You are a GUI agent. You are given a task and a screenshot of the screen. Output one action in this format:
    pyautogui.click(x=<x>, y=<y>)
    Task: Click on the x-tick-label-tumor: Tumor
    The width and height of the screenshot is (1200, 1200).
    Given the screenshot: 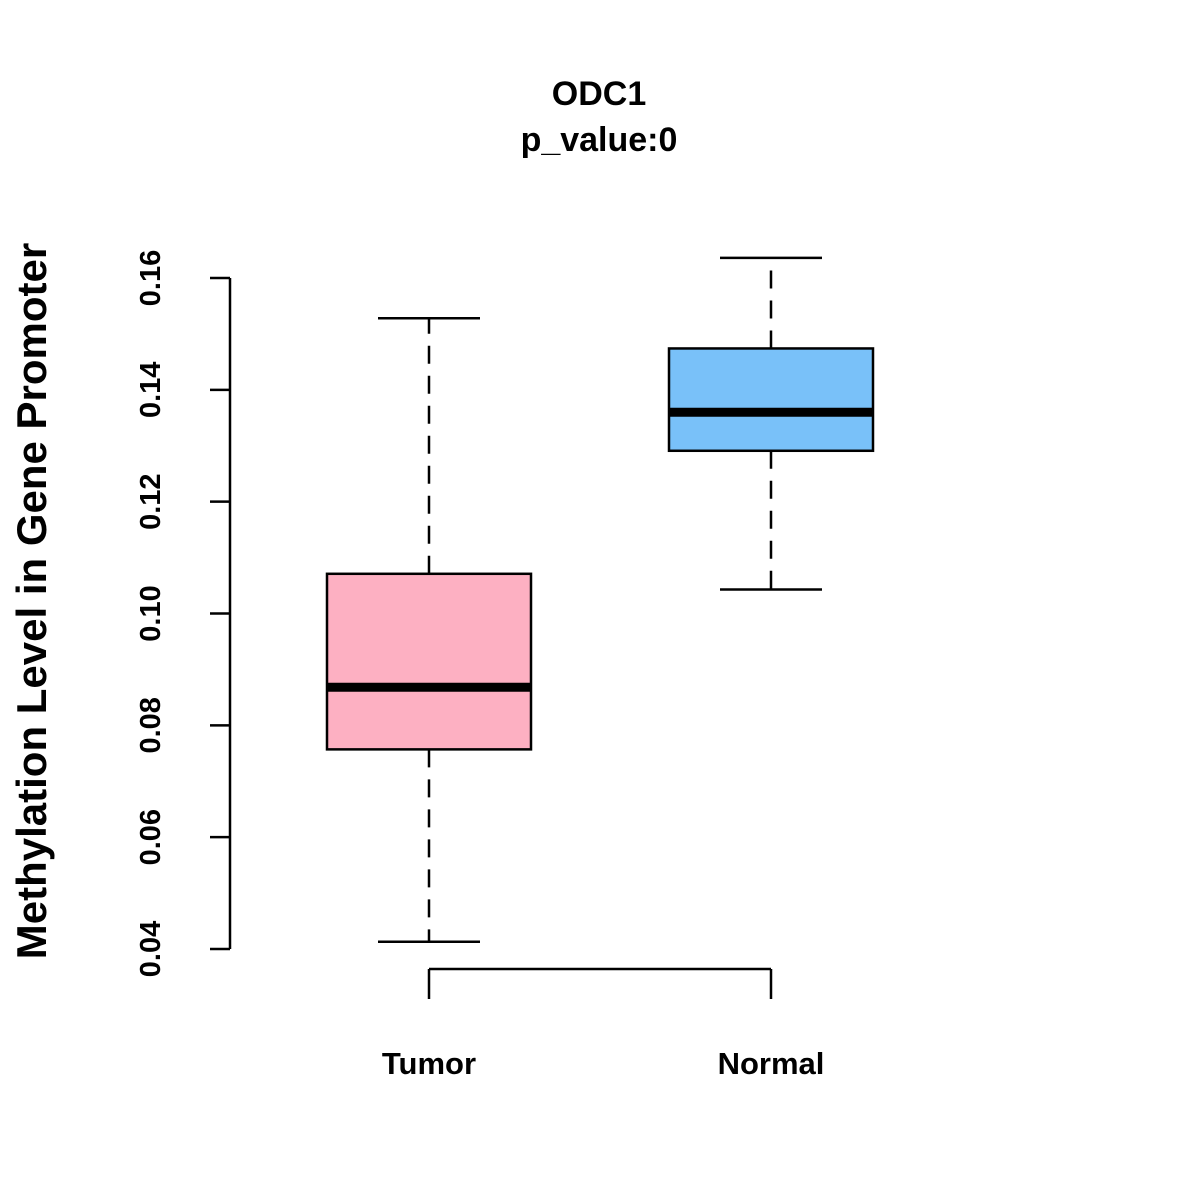 What is the action you would take?
    pyautogui.click(x=429, y=1063)
    